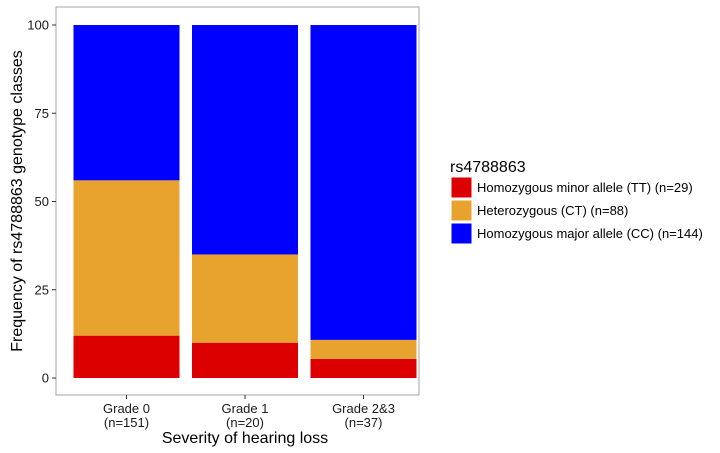 The height and width of the screenshot is (453, 720). What do you see at coordinates (42, 289) in the screenshot?
I see `y-tick-label: 25` at bounding box center [42, 289].